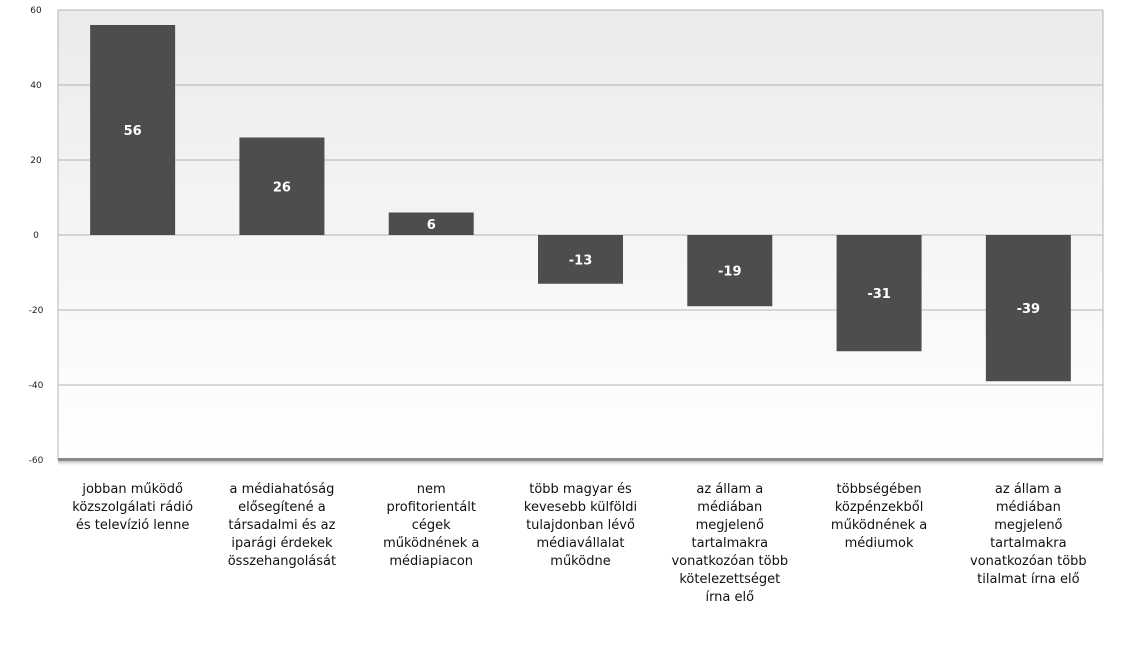 The image size is (1131, 646). I want to click on y-tick-label: 60, so click(36, 11).